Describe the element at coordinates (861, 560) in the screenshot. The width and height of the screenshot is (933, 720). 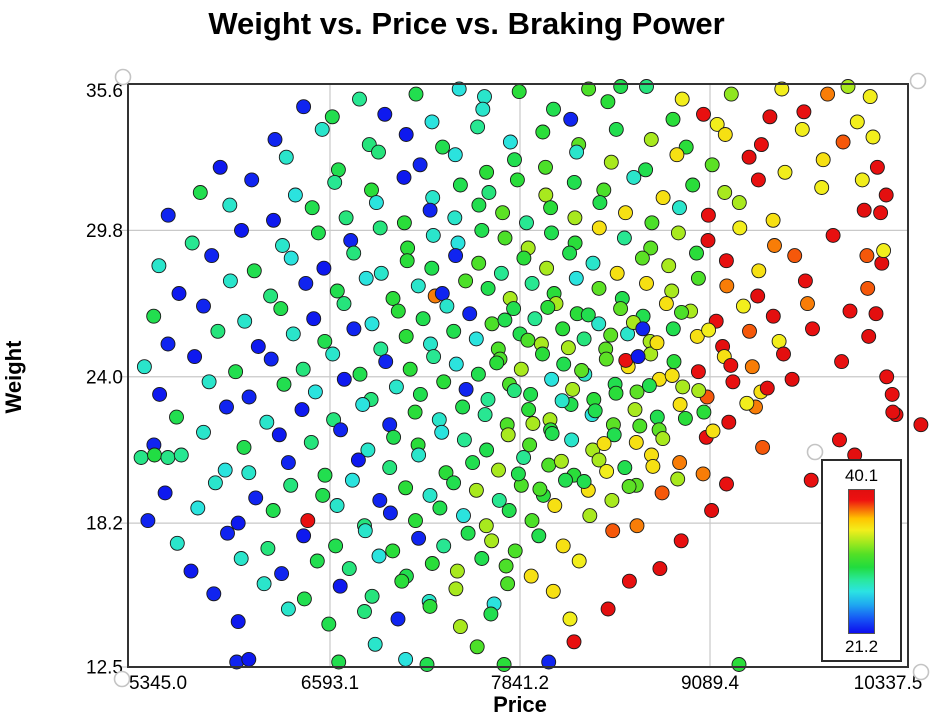
I see `colorbar-legend: 40.1 21.2` at that location.